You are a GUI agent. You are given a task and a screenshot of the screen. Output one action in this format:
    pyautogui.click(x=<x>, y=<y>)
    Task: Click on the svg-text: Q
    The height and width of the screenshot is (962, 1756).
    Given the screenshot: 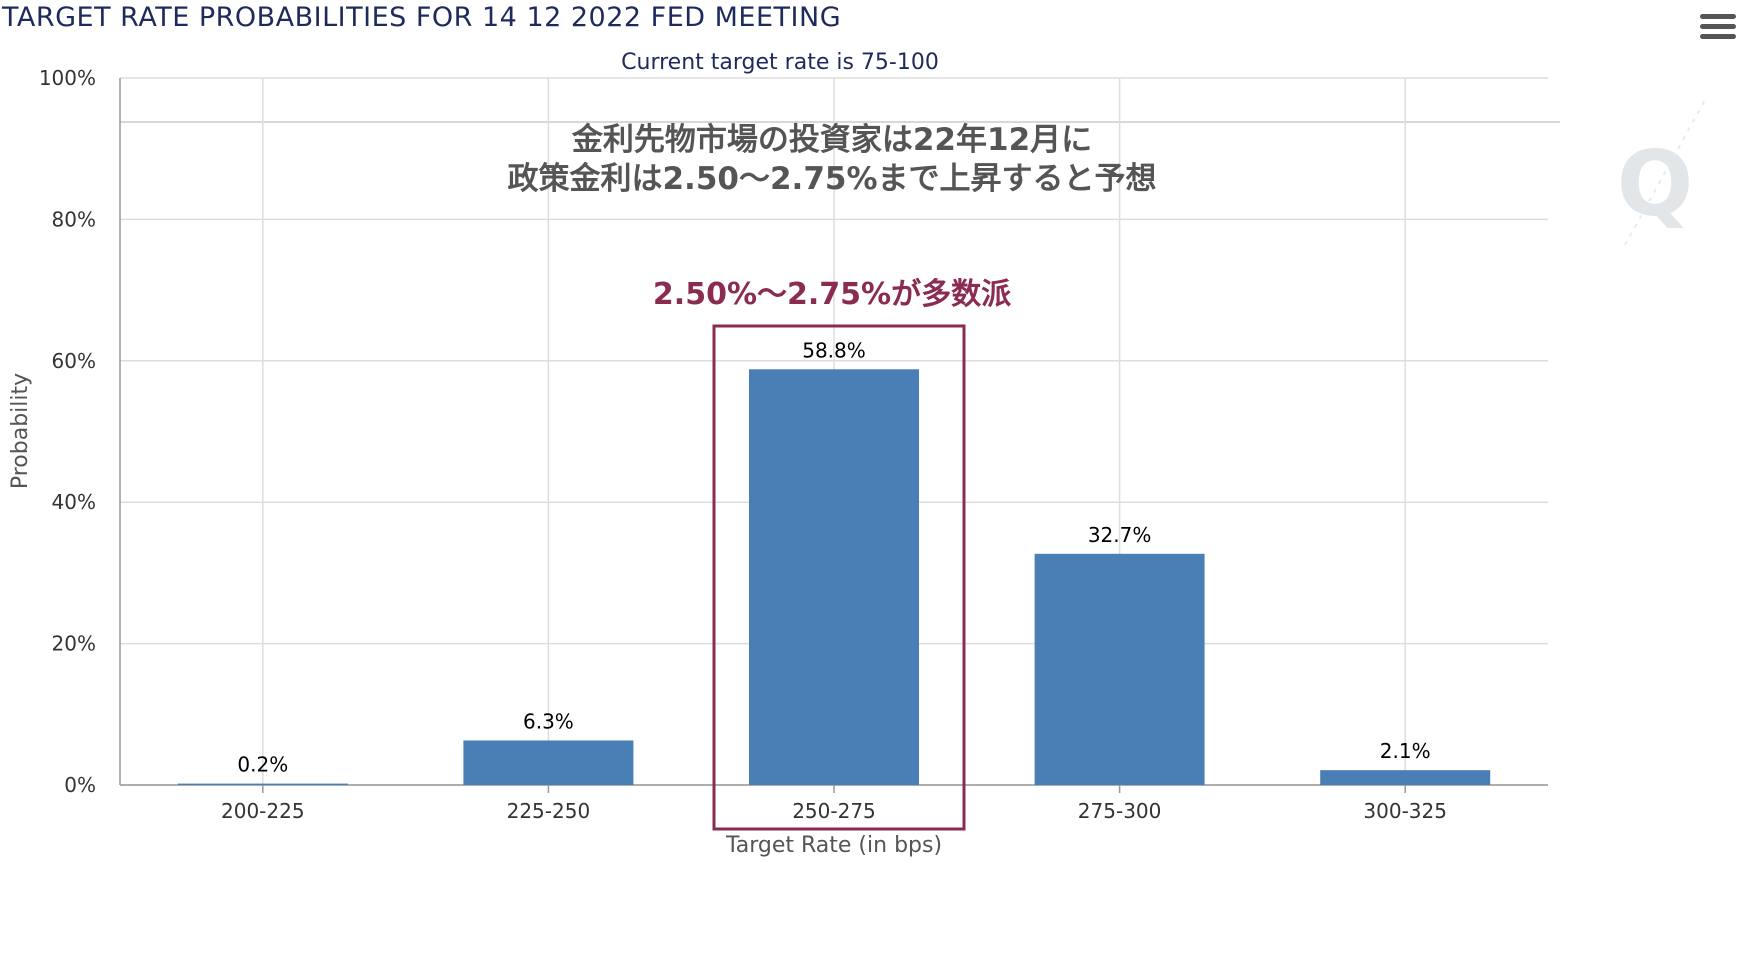 What is the action you would take?
    pyautogui.click(x=1655, y=184)
    